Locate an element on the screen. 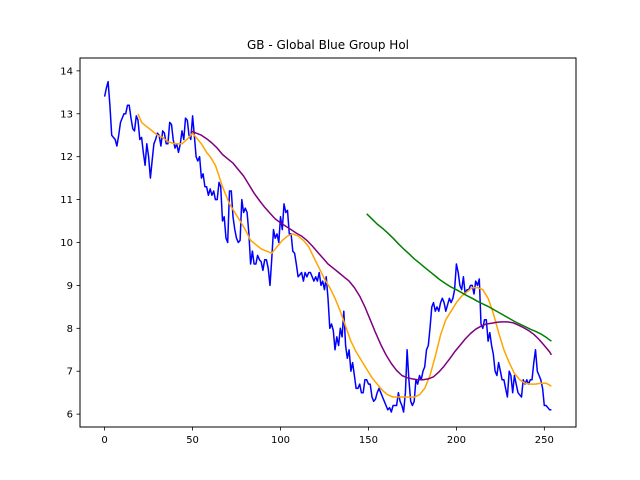 This screenshot has height=480, width=640. y-tick-label: 14 is located at coordinates (66, 71).